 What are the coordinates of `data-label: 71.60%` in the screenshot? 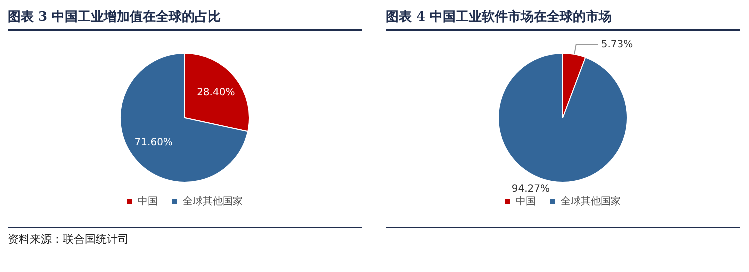 It's located at (153, 143).